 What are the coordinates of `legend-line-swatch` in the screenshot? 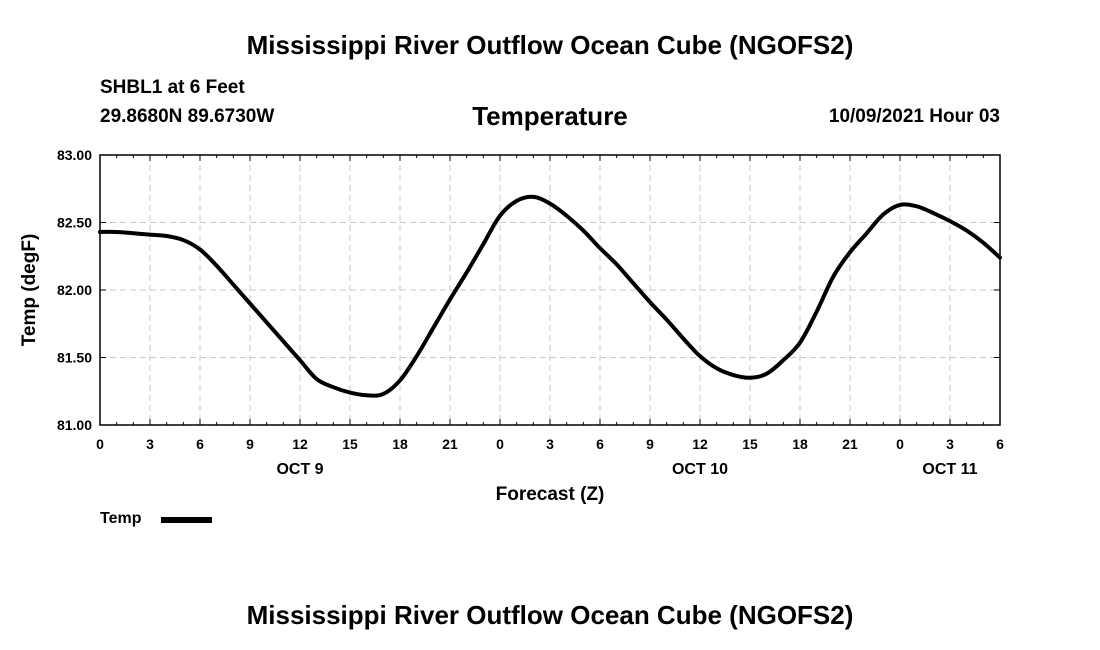 It's located at (186, 520).